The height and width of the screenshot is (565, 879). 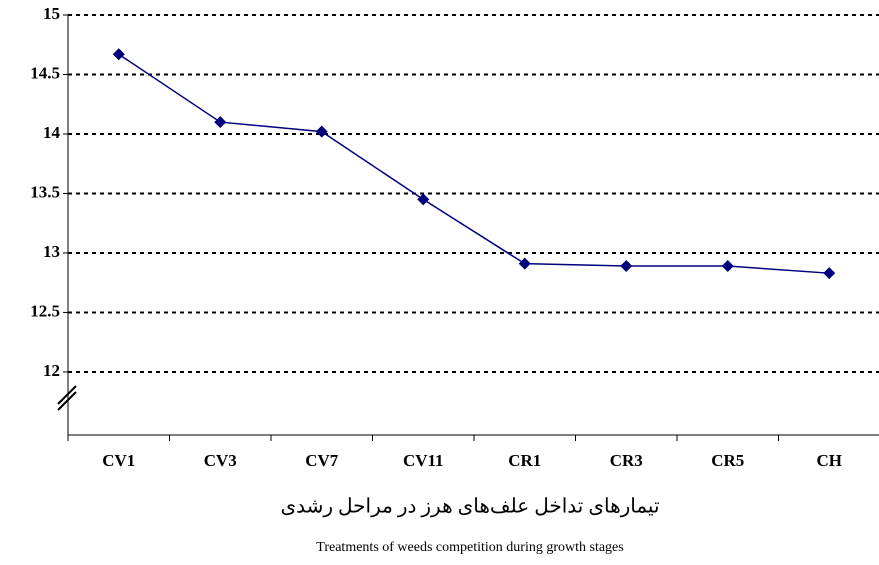 What do you see at coordinates (626, 460) in the screenshot?
I see `x-tick-label: CR3` at bounding box center [626, 460].